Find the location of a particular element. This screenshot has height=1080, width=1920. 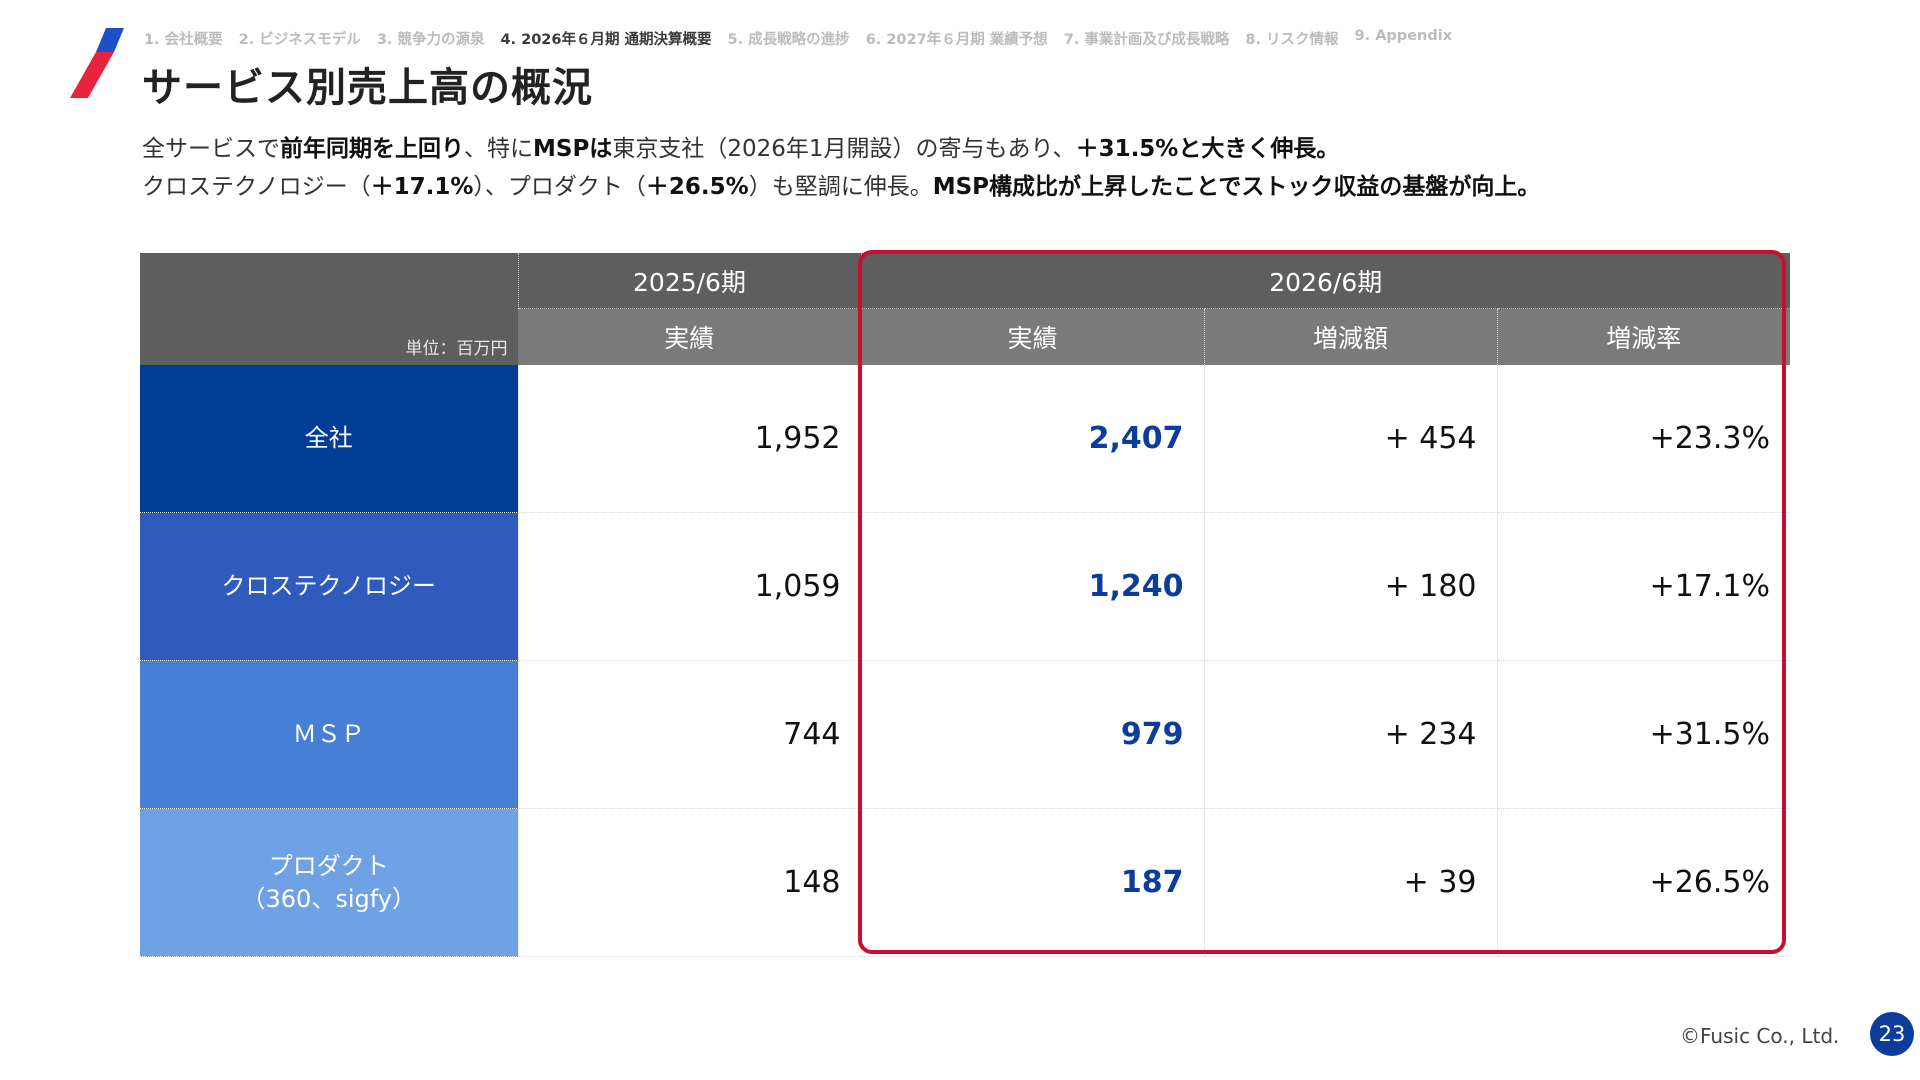

nav-item: 5. 成長戦略の進捗 is located at coordinates (788, 40).